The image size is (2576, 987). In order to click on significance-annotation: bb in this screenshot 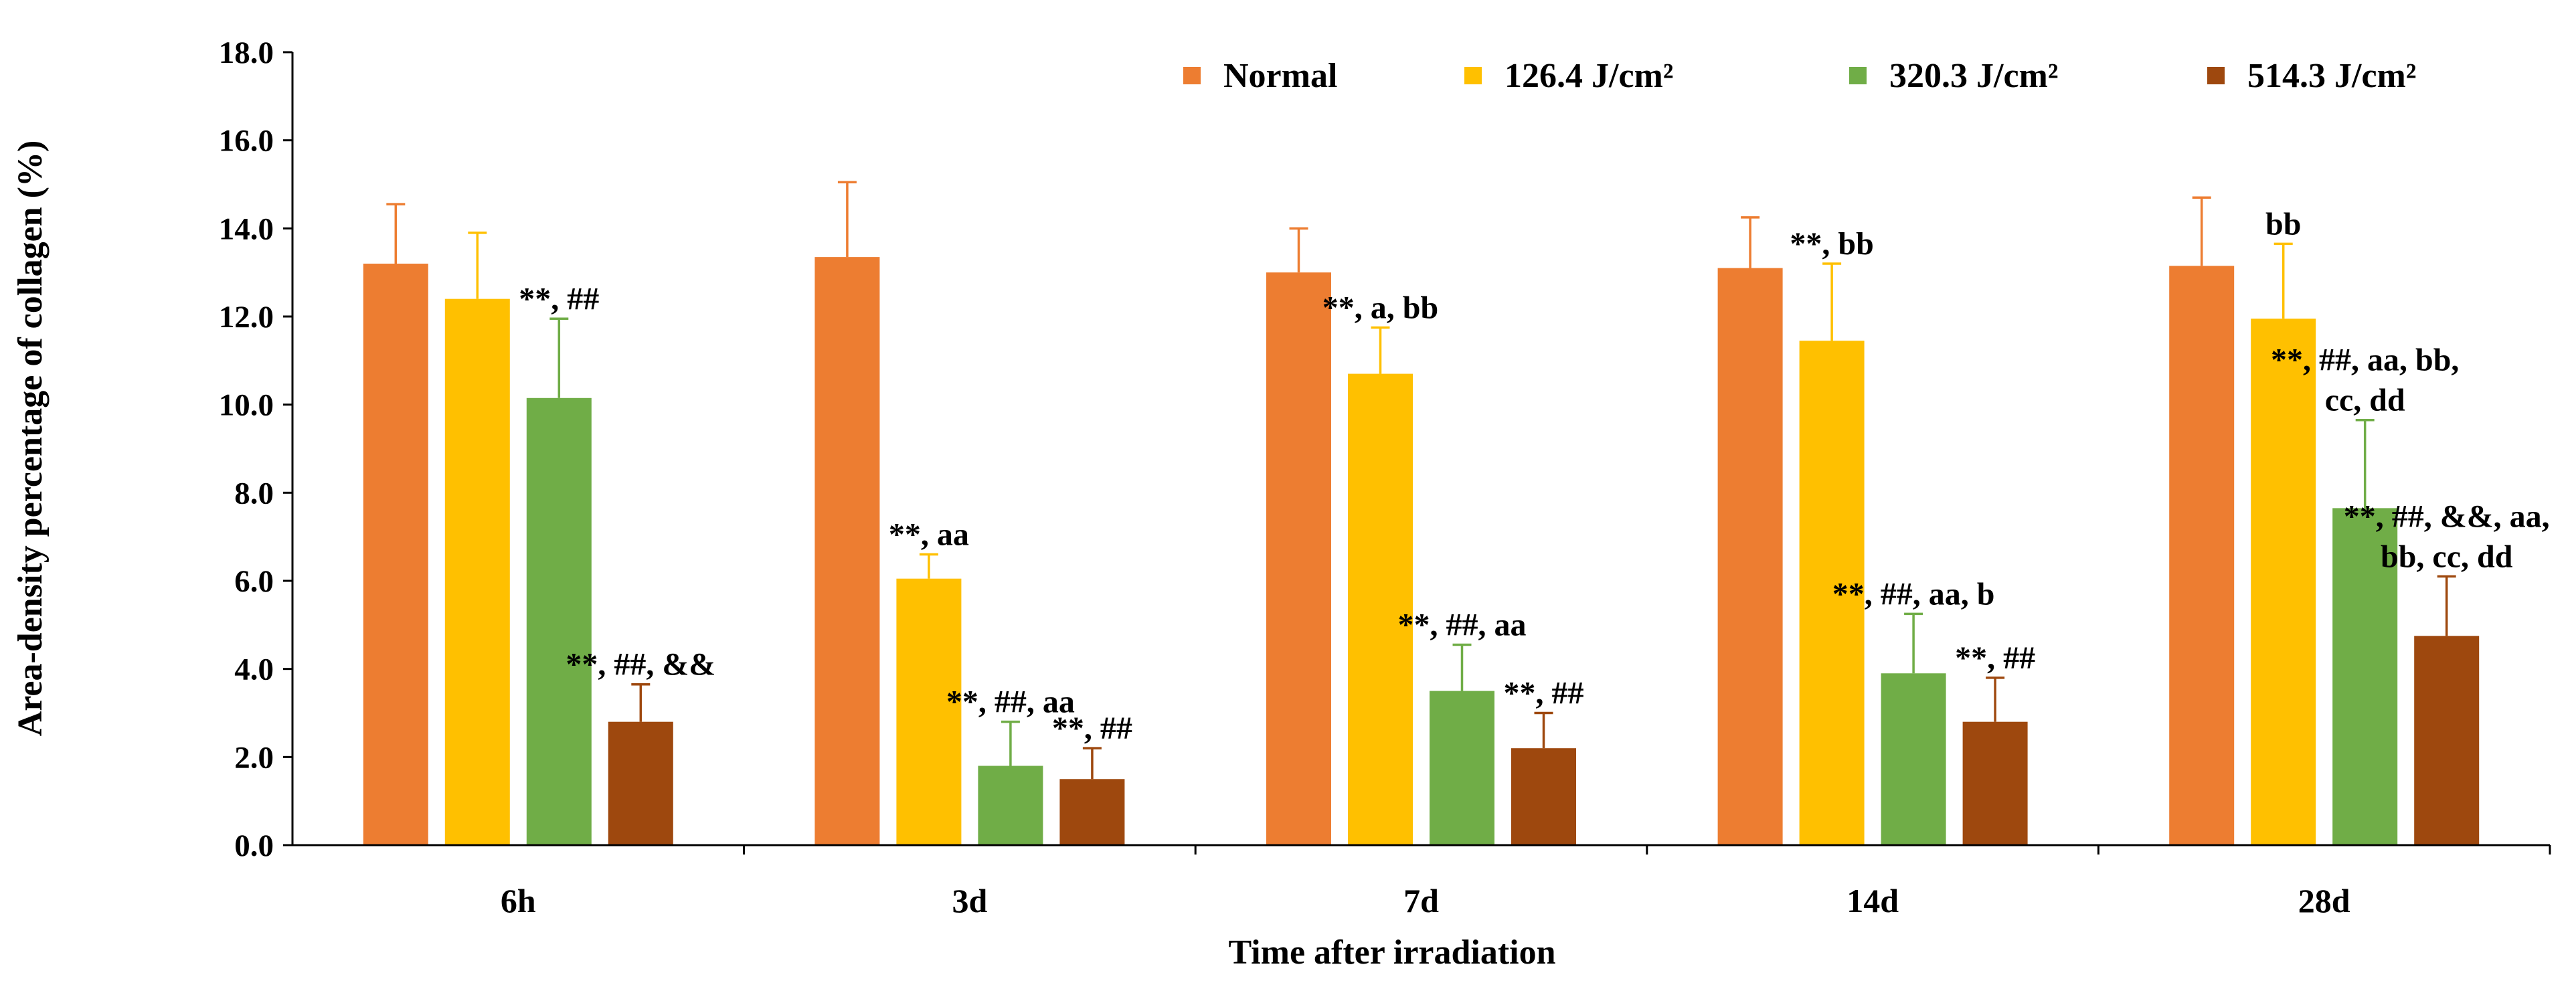, I will do `click(2283, 224)`.